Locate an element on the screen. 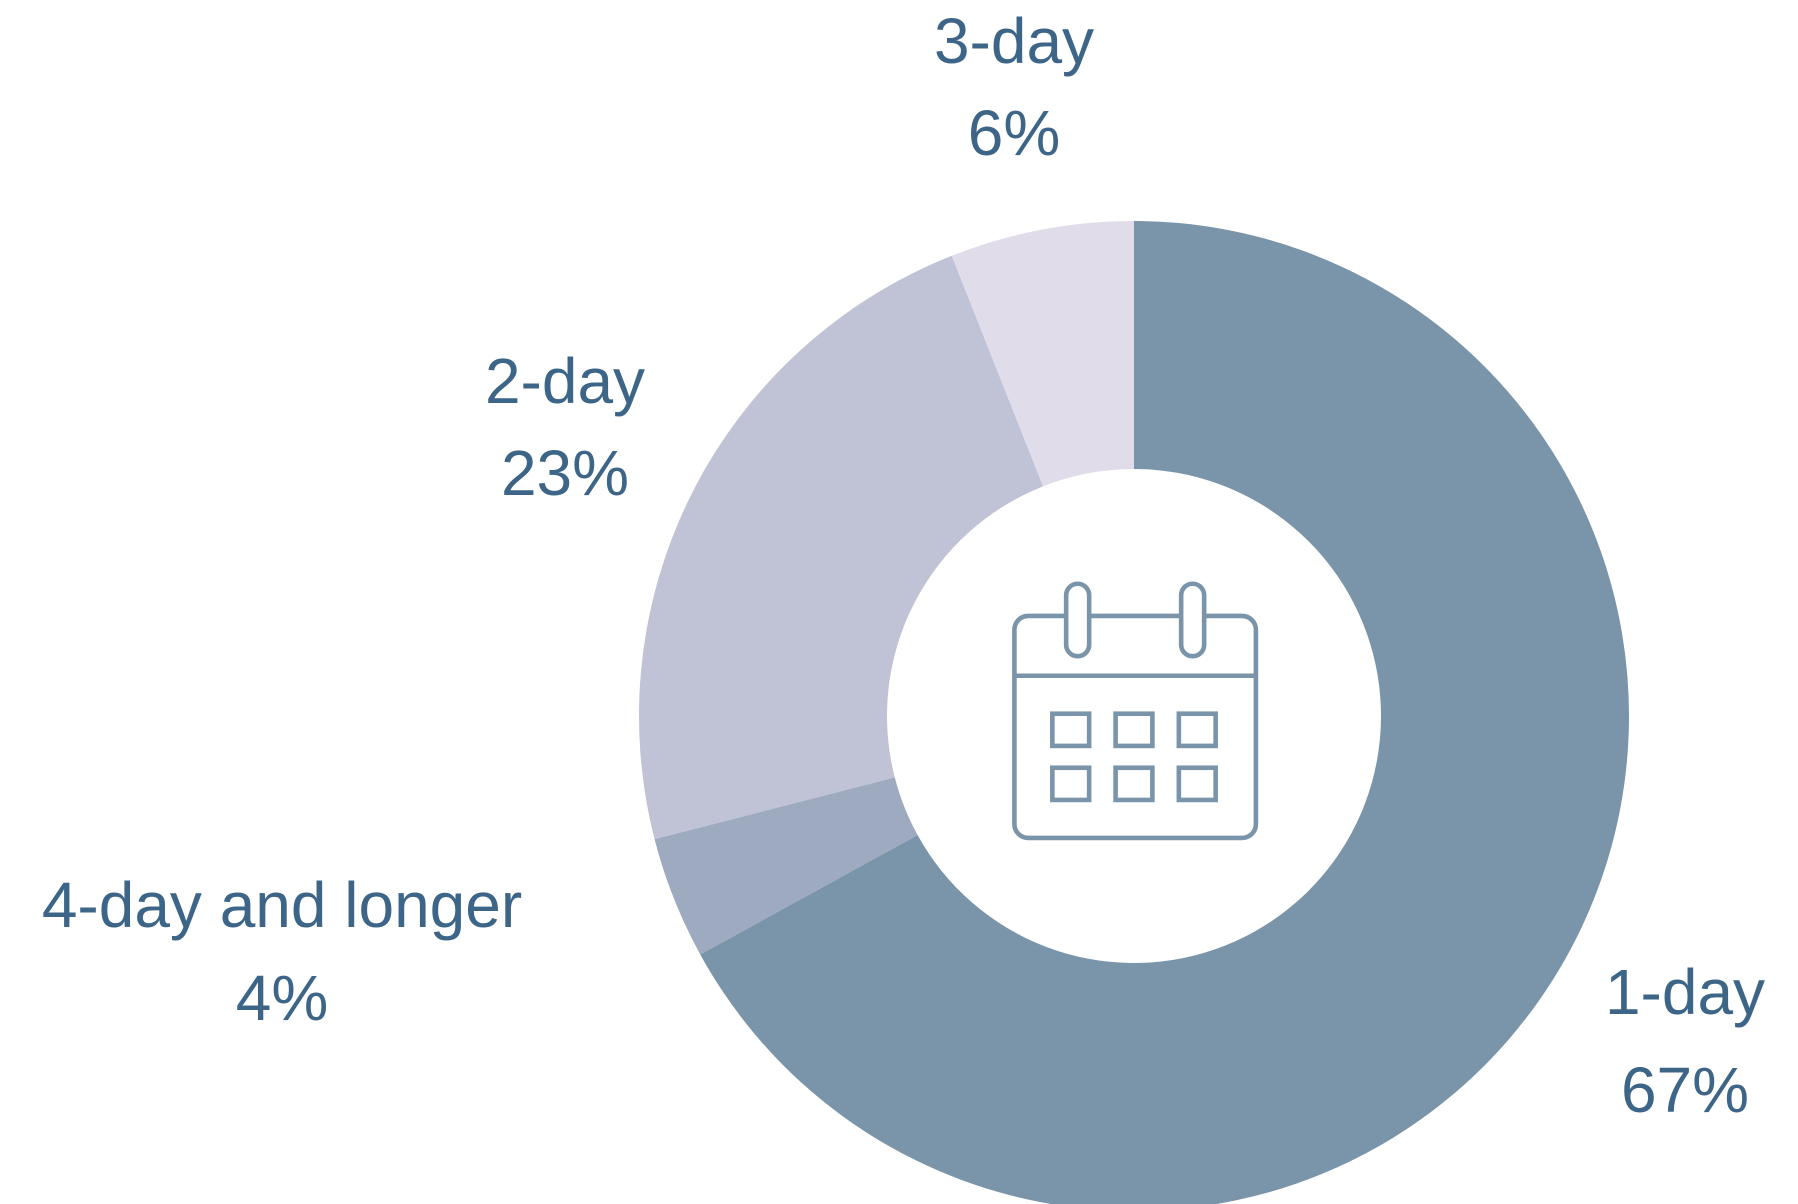 The height and width of the screenshot is (1204, 1798). slice-value-label: 67% is located at coordinates (1685, 1090).